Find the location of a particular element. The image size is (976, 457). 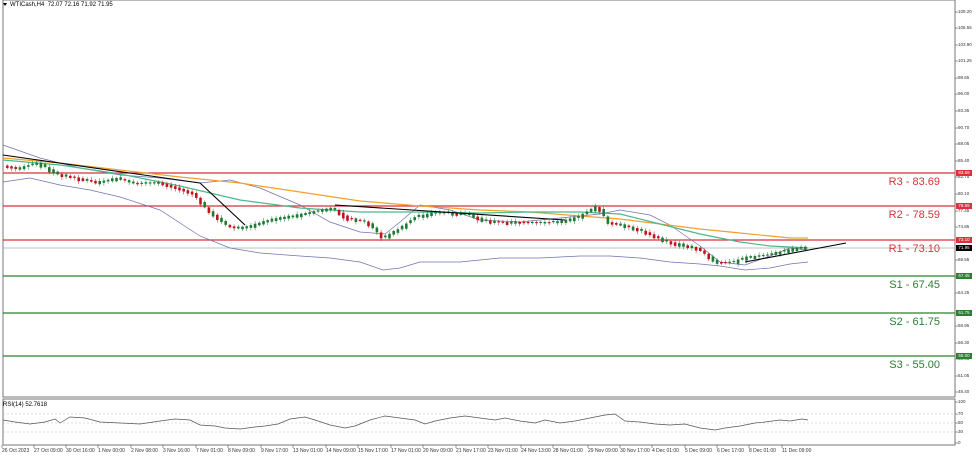

level-label-r3: R3 - 83.69 is located at coordinates (914, 182).